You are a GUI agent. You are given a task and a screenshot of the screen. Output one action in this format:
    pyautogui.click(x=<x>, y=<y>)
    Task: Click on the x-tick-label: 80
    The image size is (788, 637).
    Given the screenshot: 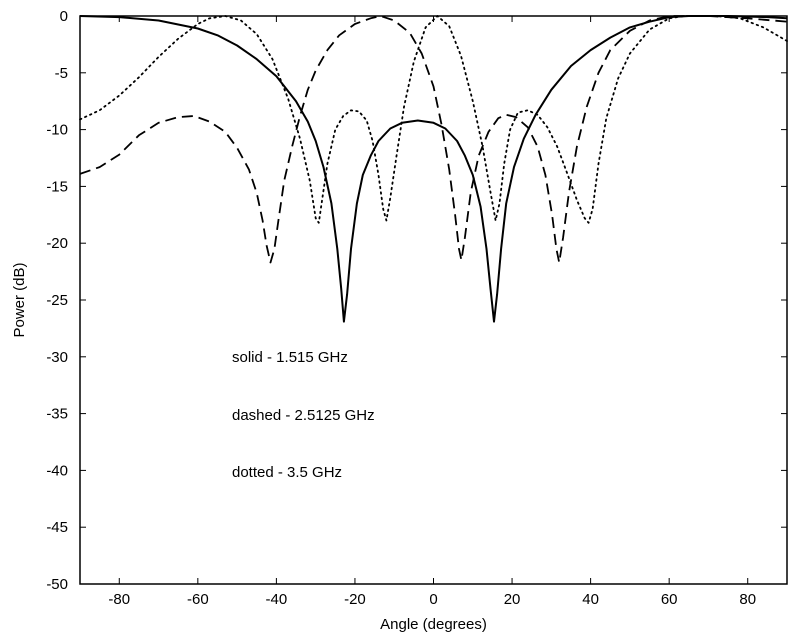 What is the action you would take?
    pyautogui.click(x=747, y=599)
    